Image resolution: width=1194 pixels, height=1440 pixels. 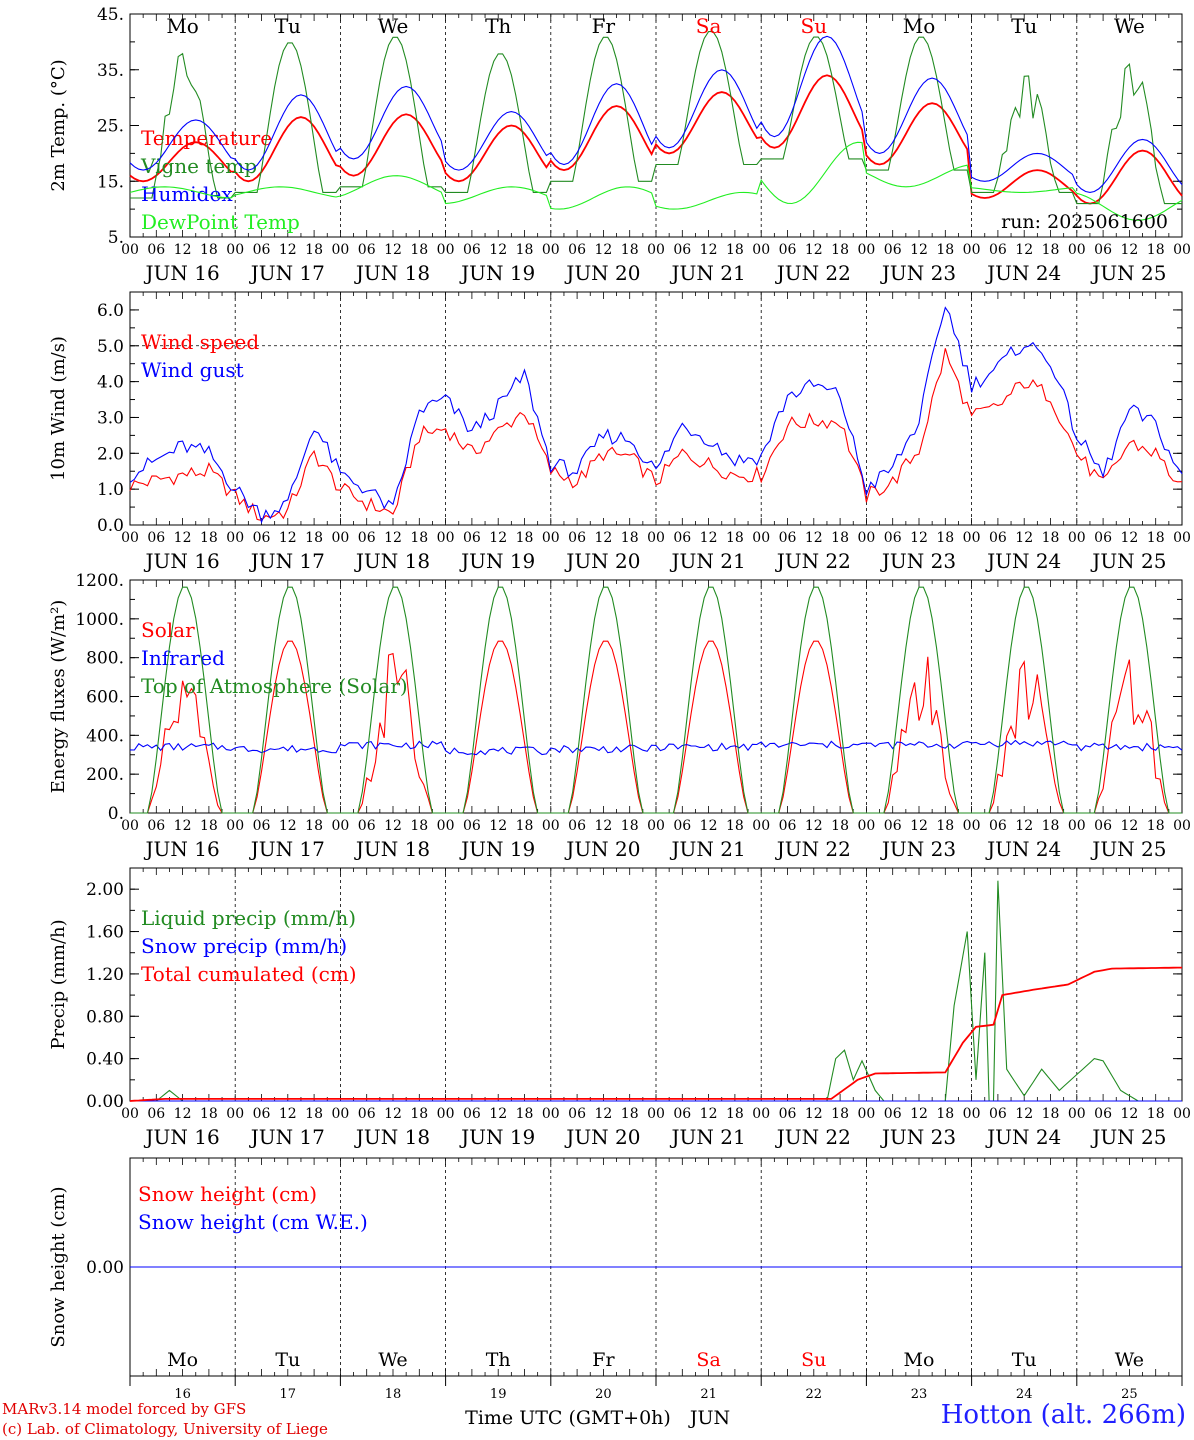 I want to click on credit-line-1: MARv3.14 model forced by GFS, so click(x=124, y=1409).